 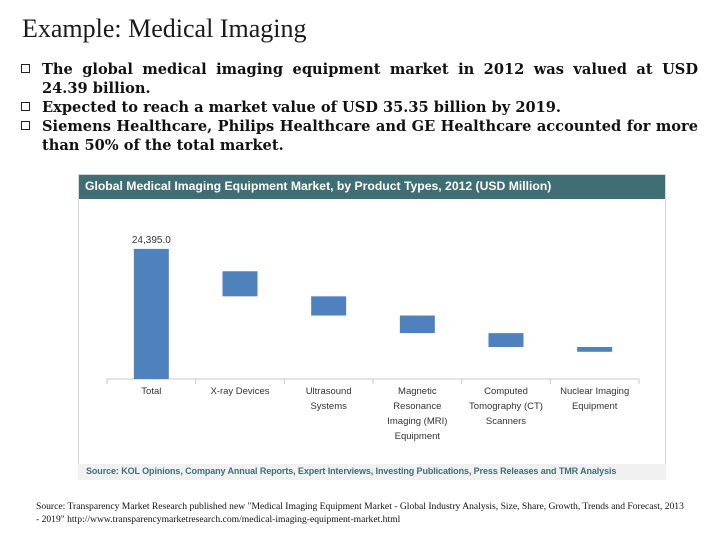 I want to click on category-label: Computed Tomography (CT) Scanners, so click(x=506, y=406).